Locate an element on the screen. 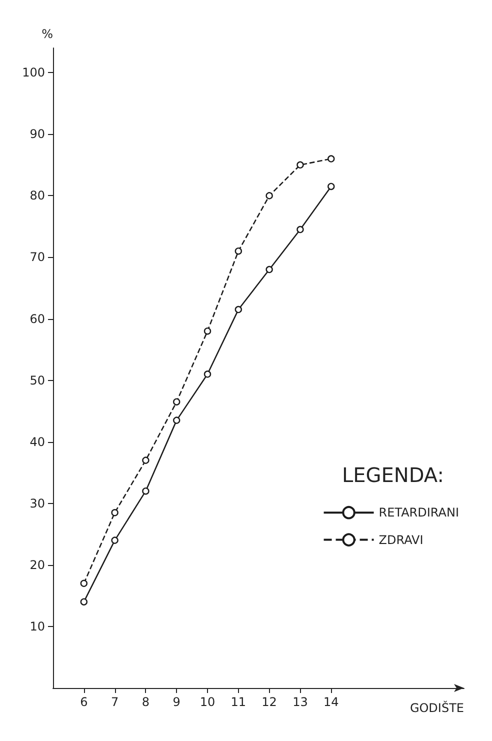 This screenshot has height=741, width=492. y-tick-label: 80 is located at coordinates (37, 195).